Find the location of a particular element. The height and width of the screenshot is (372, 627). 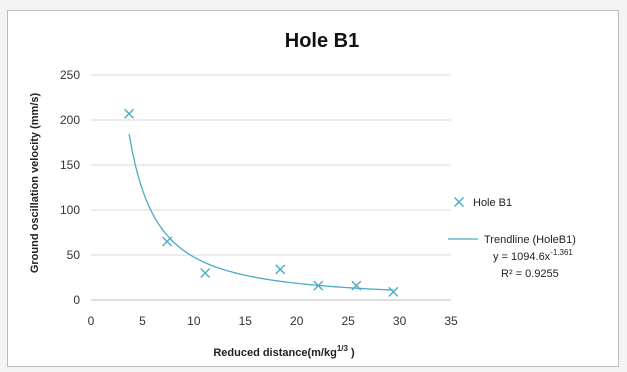

data-point-6-stroke-b is located at coordinates (356, 285).